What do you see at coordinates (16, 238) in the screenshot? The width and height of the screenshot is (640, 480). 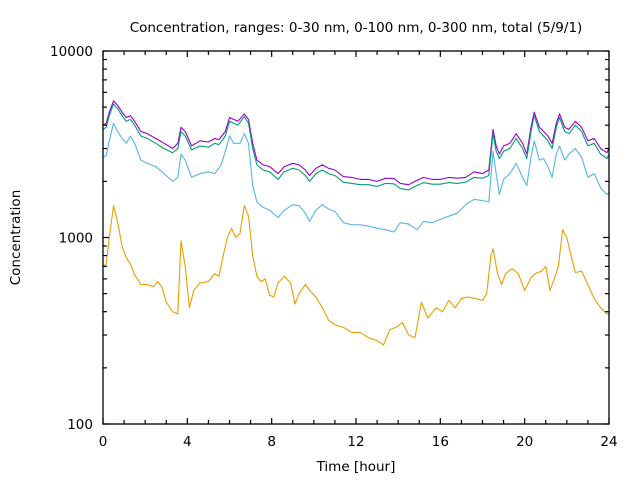 I see `y-axis-label: Concentration` at bounding box center [16, 238].